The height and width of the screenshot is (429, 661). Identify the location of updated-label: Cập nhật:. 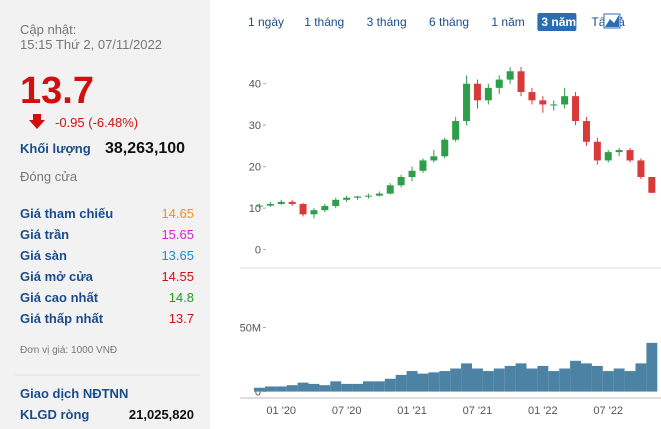
(48, 29).